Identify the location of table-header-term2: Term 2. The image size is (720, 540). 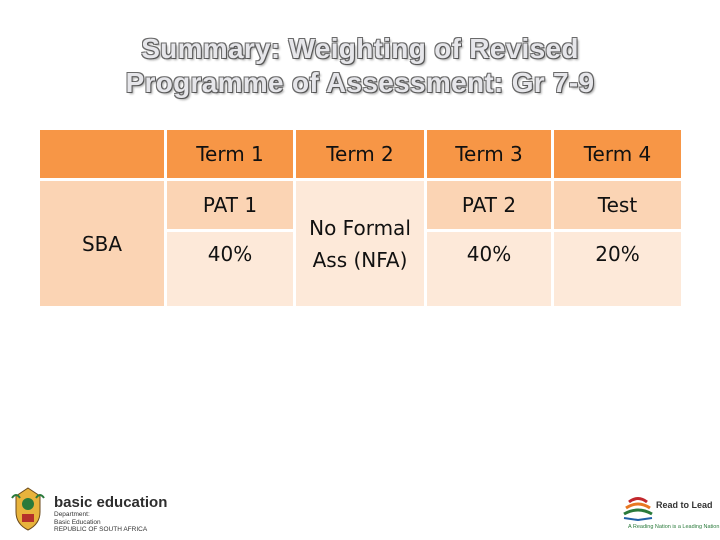
(360, 154).